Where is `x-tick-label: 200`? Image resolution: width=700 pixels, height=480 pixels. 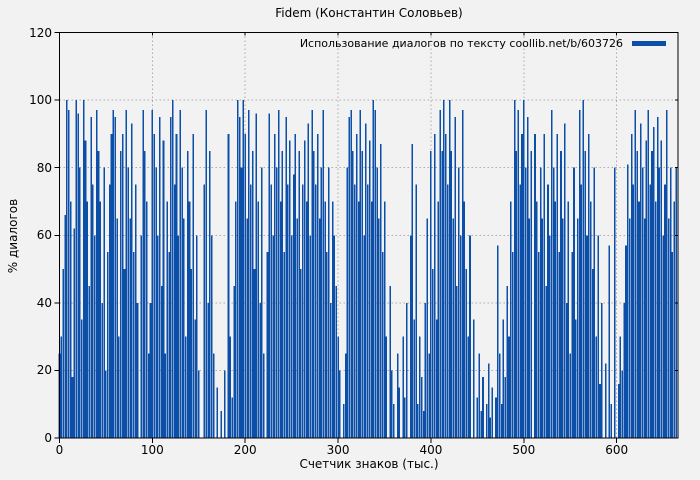
x-tick-label: 200 is located at coordinates (245, 450).